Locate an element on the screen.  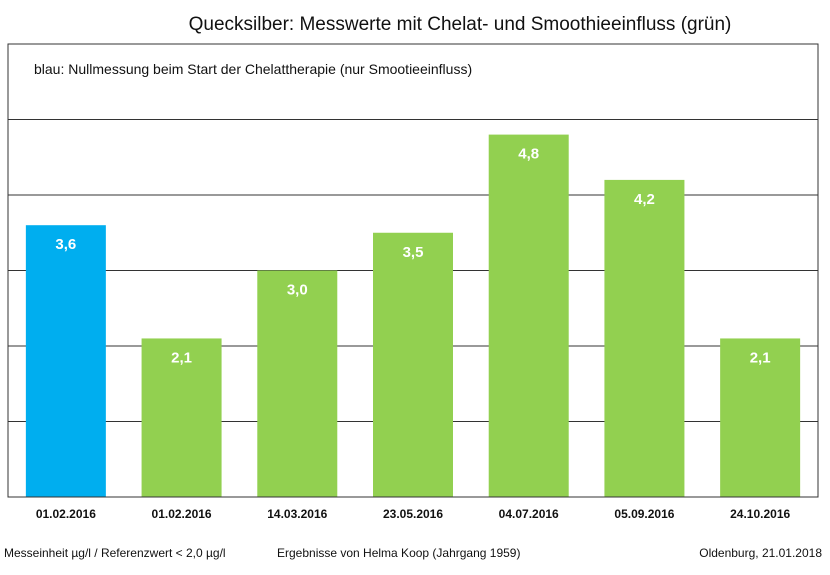
data-label: 3,6 is located at coordinates (65, 244).